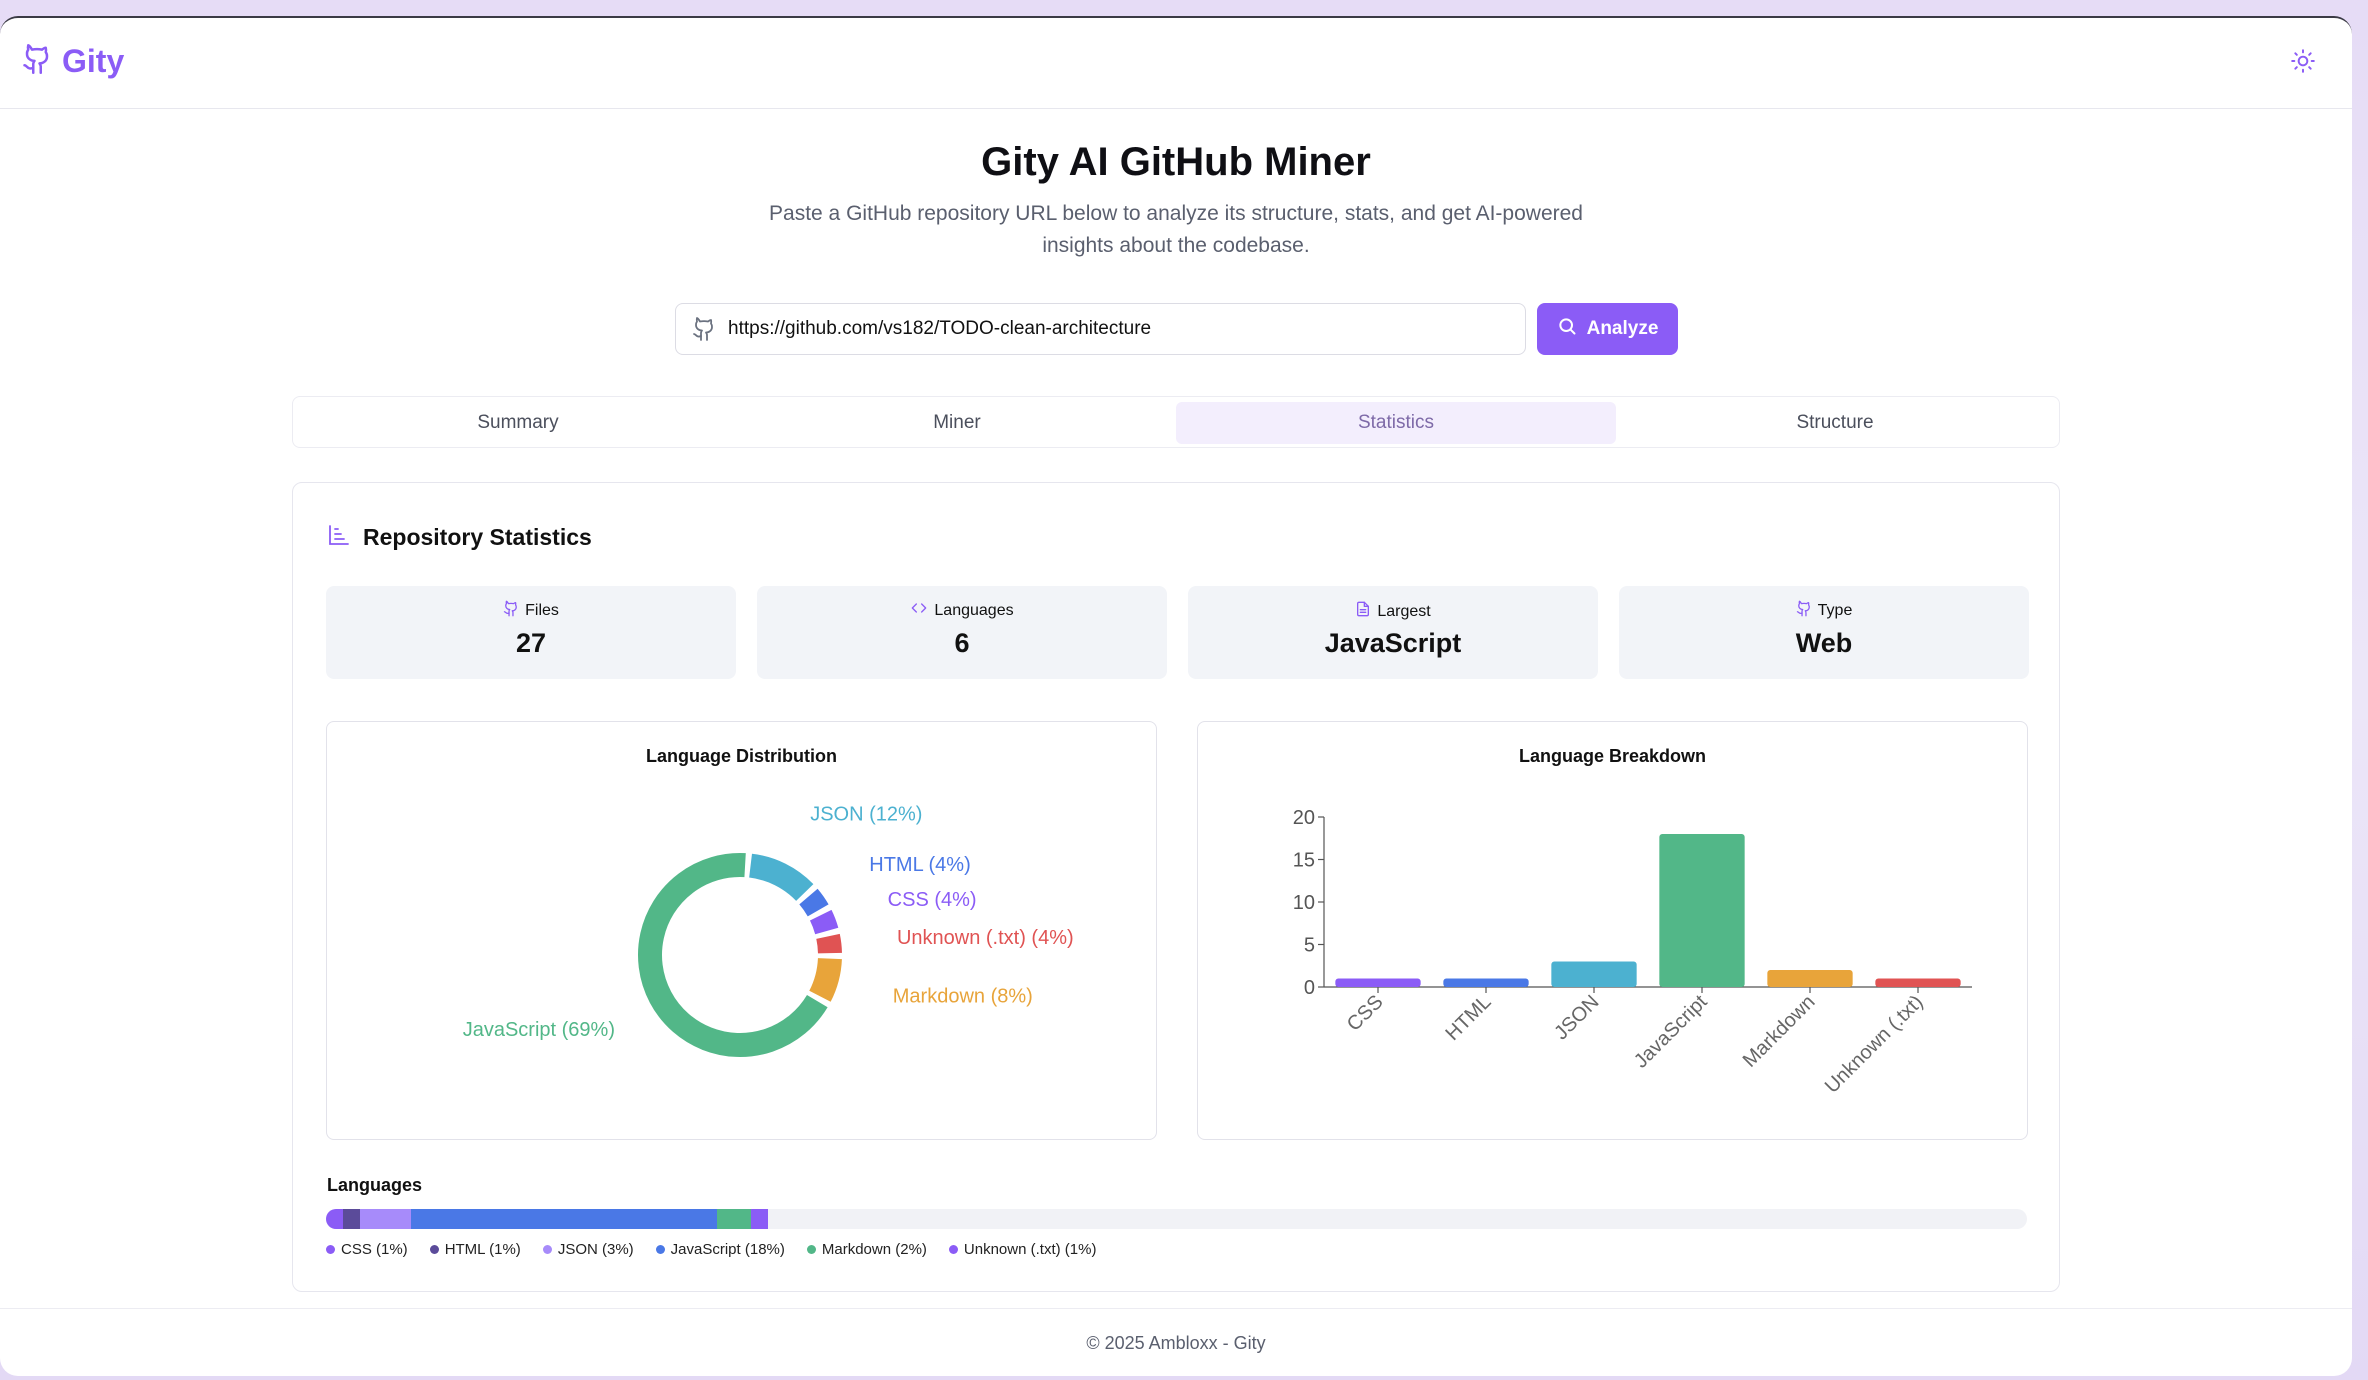  I want to click on repo-url-field, so click(1100, 329).